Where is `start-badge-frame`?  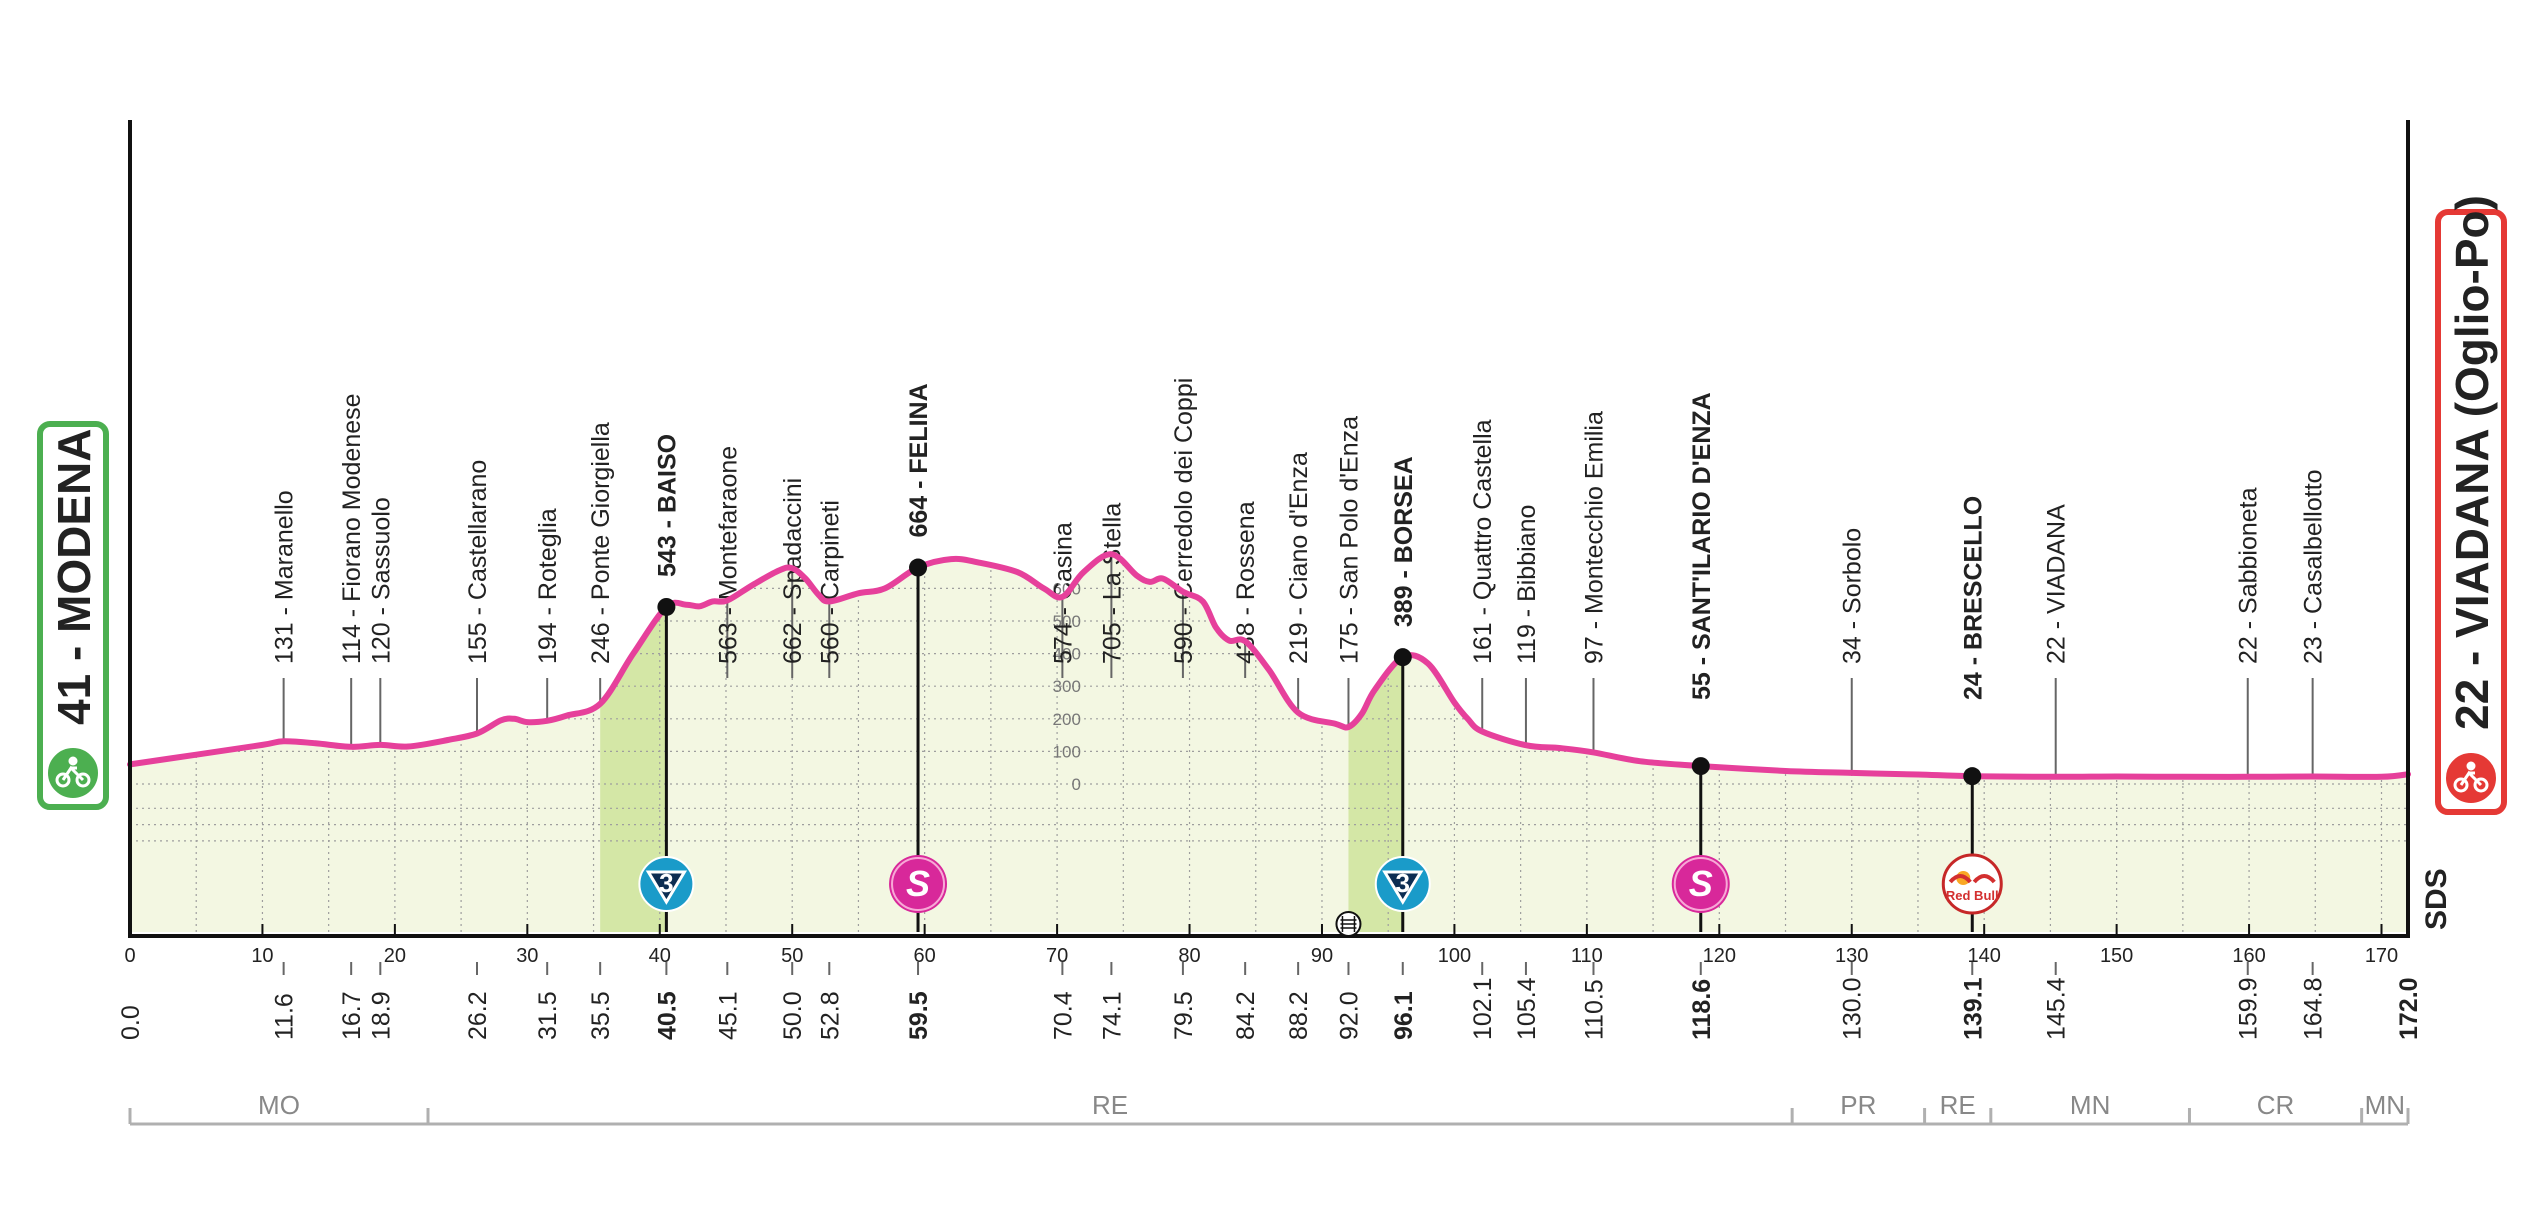 start-badge-frame is located at coordinates (73, 615).